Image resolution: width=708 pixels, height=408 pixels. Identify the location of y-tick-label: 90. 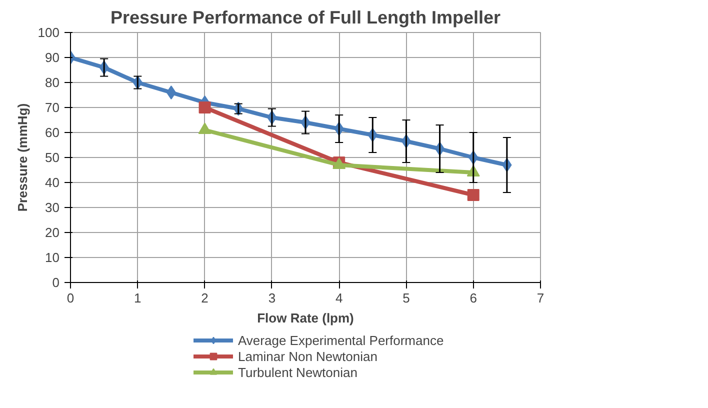
(52, 57).